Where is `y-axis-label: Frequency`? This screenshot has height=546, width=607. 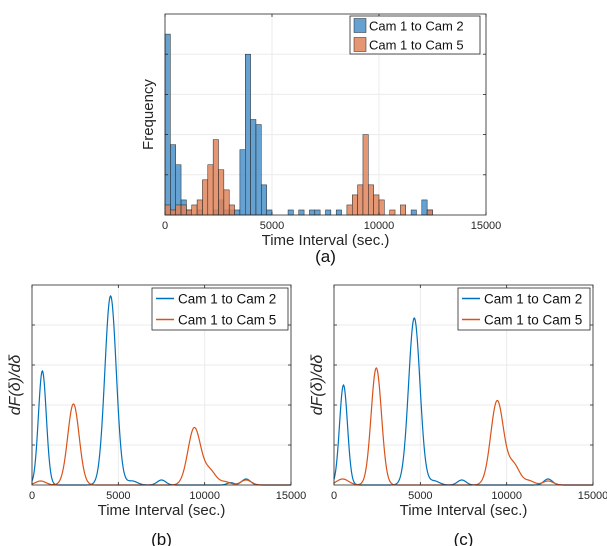
y-axis-label: Frequency is located at coordinates (148, 114).